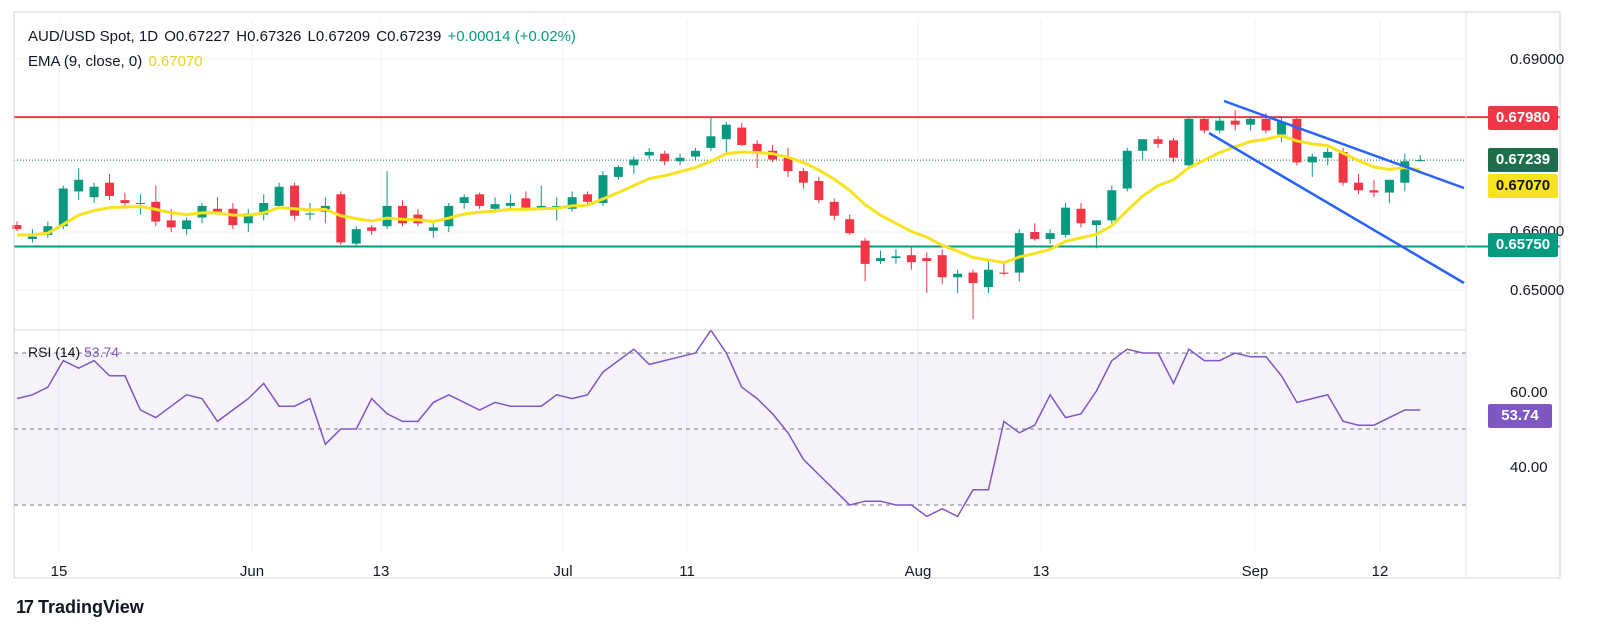 The width and height of the screenshot is (1601, 644). Describe the element at coordinates (93, 36) in the screenshot. I see `symbol-label: AUD/USD Spot, 1D` at that location.